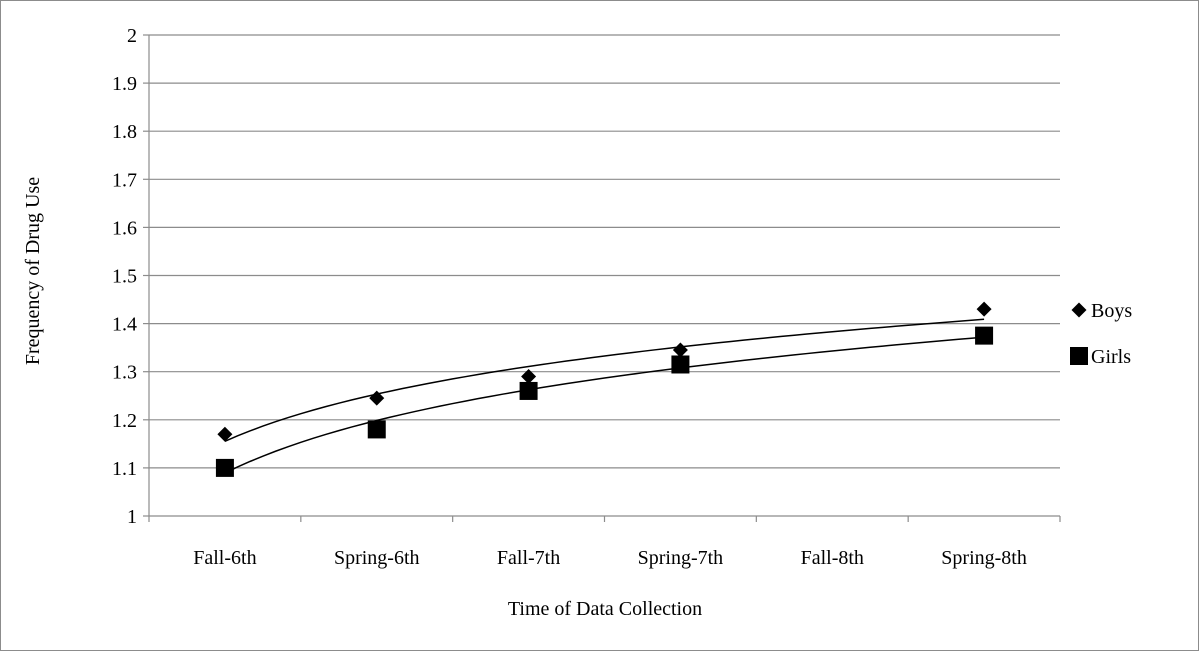 Image resolution: width=1199 pixels, height=652 pixels. What do you see at coordinates (124, 469) in the screenshot?
I see `y-tick-label: 1.1` at bounding box center [124, 469].